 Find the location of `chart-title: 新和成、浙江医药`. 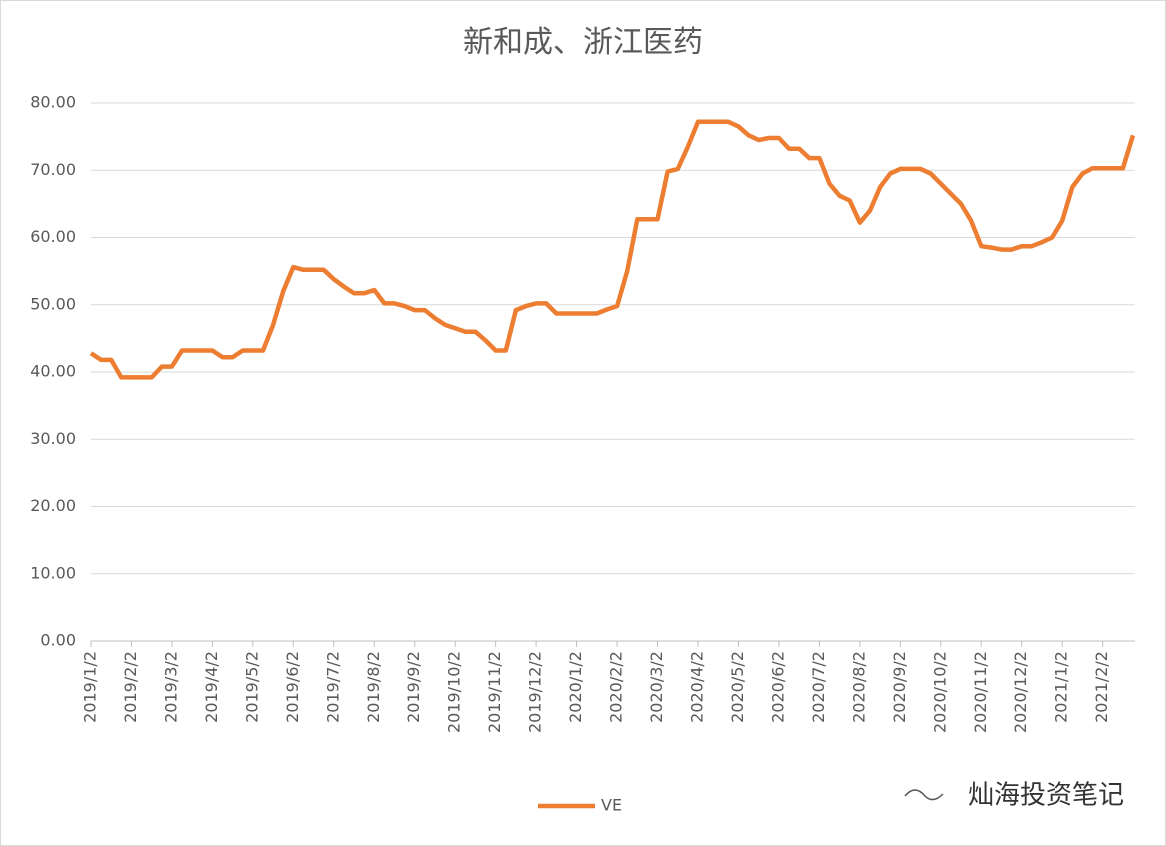

chart-title: 新和成、浙江医药 is located at coordinates (583, 42).